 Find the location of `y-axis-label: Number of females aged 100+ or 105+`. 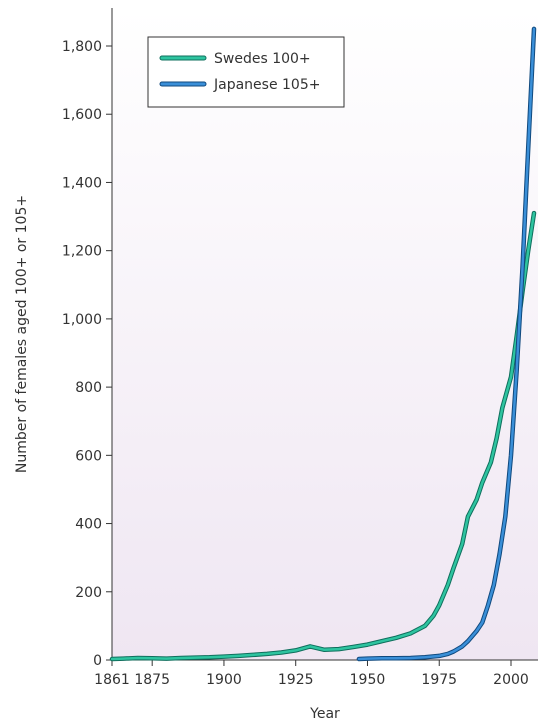

y-axis-label: Number of females aged 100+ or 105+ is located at coordinates (22, 334).